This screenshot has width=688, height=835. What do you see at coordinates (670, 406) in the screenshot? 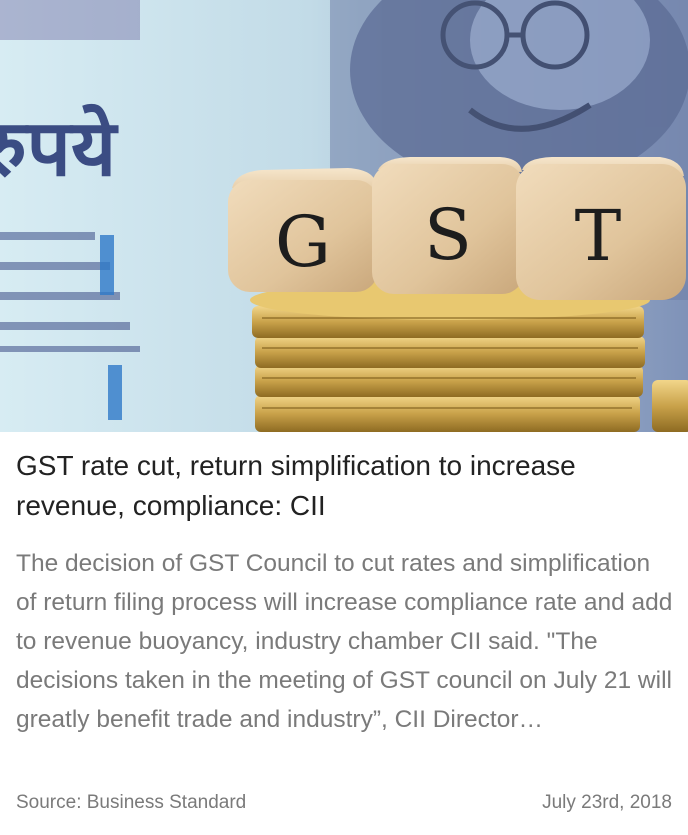
I see `coin-stack-edge` at bounding box center [670, 406].